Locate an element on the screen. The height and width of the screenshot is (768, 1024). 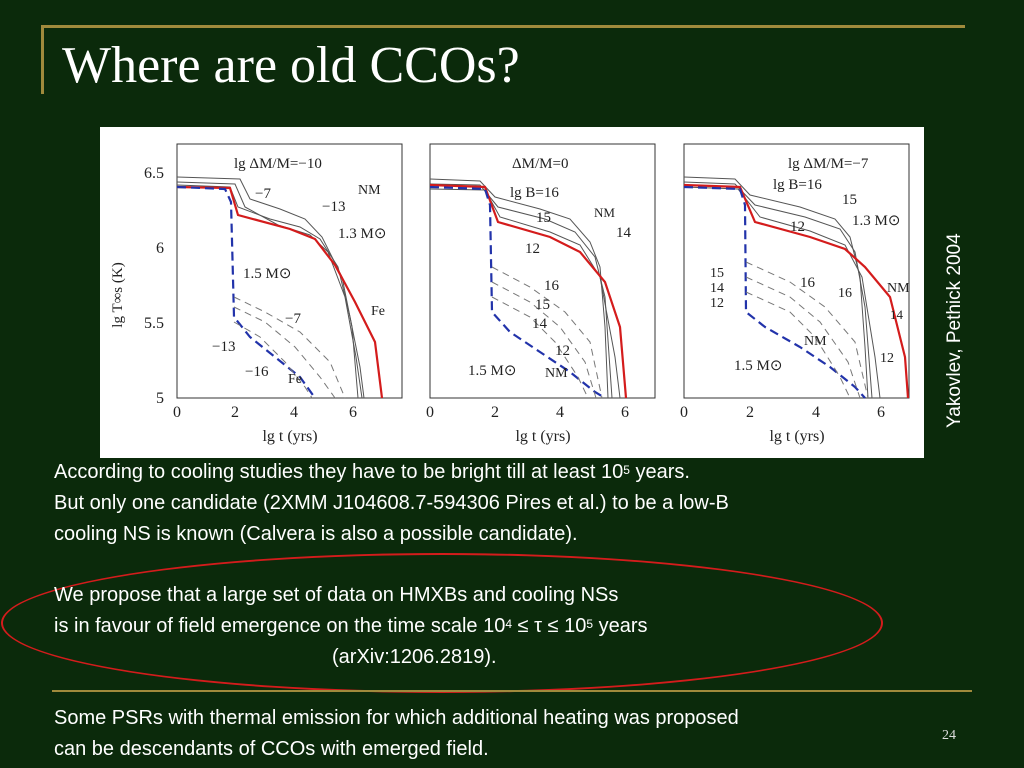
panel-label: lg ΔM/M=−10 is located at coordinates (278, 164).